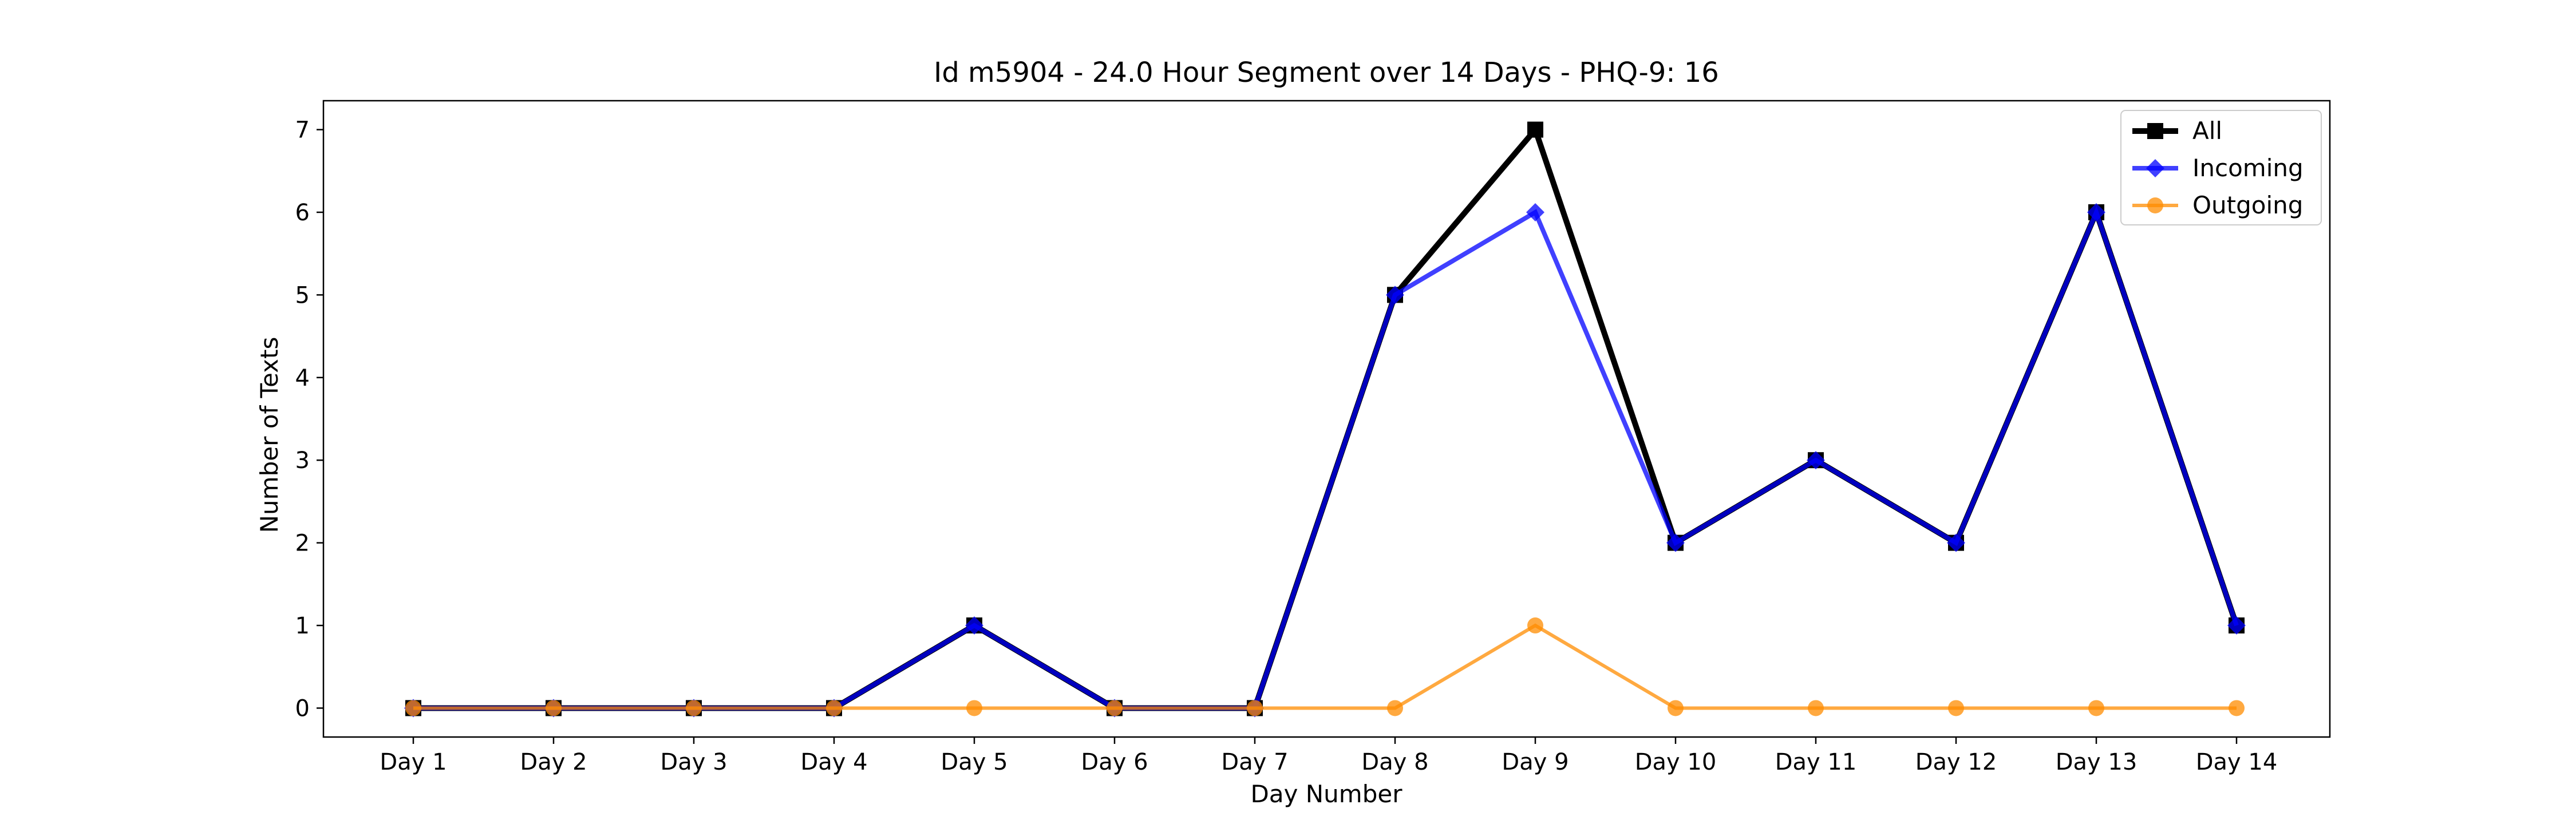 Image resolution: width=2576 pixels, height=824 pixels. What do you see at coordinates (2207, 131) in the screenshot?
I see `legend-label-all: All` at bounding box center [2207, 131].